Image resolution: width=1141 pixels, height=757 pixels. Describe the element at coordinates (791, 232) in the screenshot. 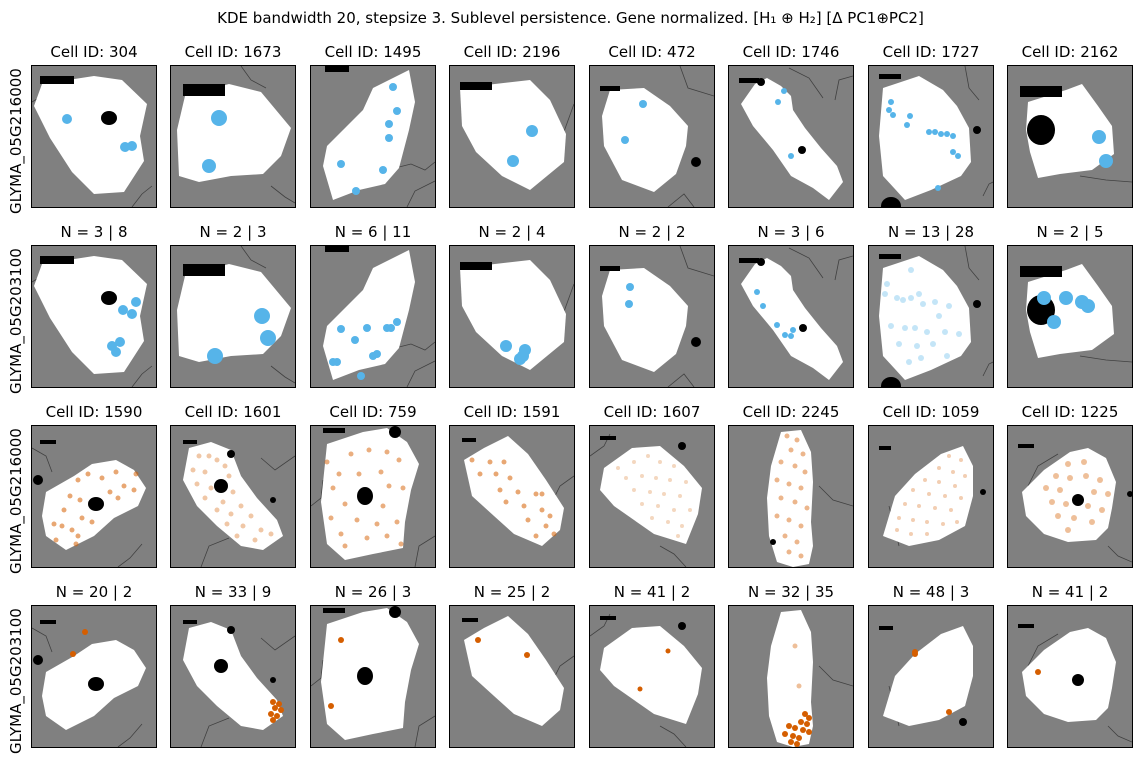

I see `panel-title: N = 3 | 6` at that location.